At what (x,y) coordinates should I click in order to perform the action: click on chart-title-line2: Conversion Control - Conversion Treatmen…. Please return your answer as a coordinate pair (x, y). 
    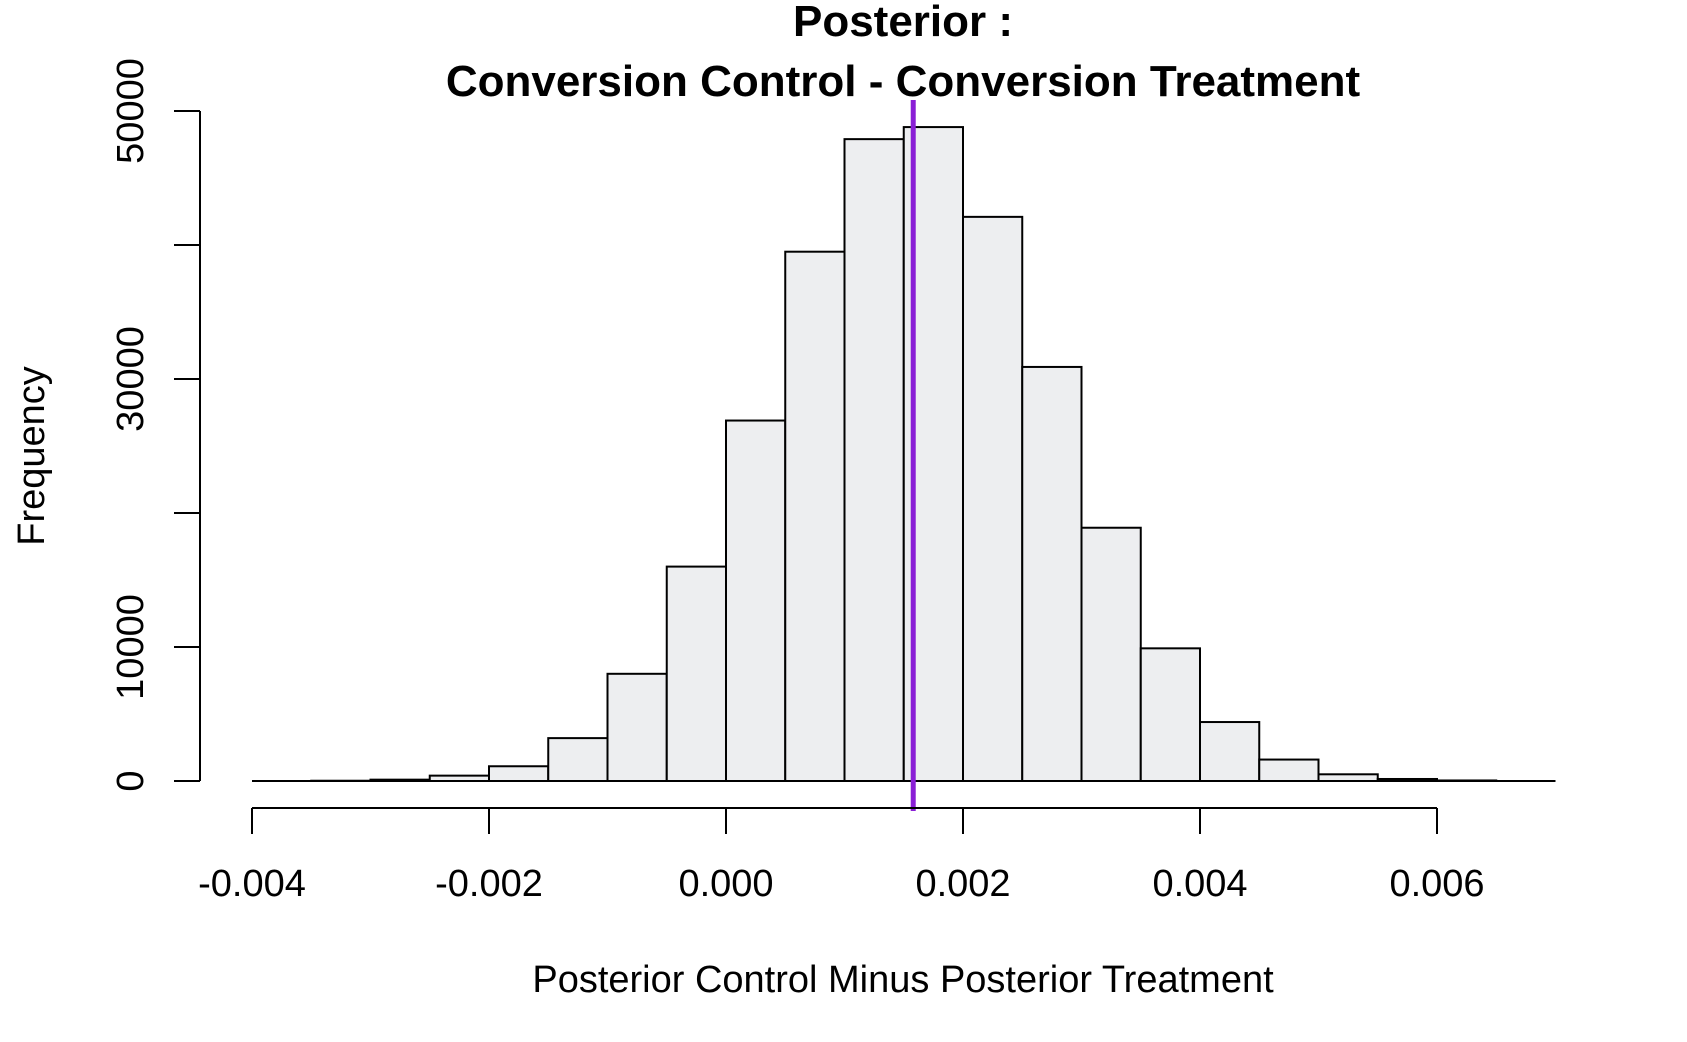
    Looking at the image, I should click on (903, 81).